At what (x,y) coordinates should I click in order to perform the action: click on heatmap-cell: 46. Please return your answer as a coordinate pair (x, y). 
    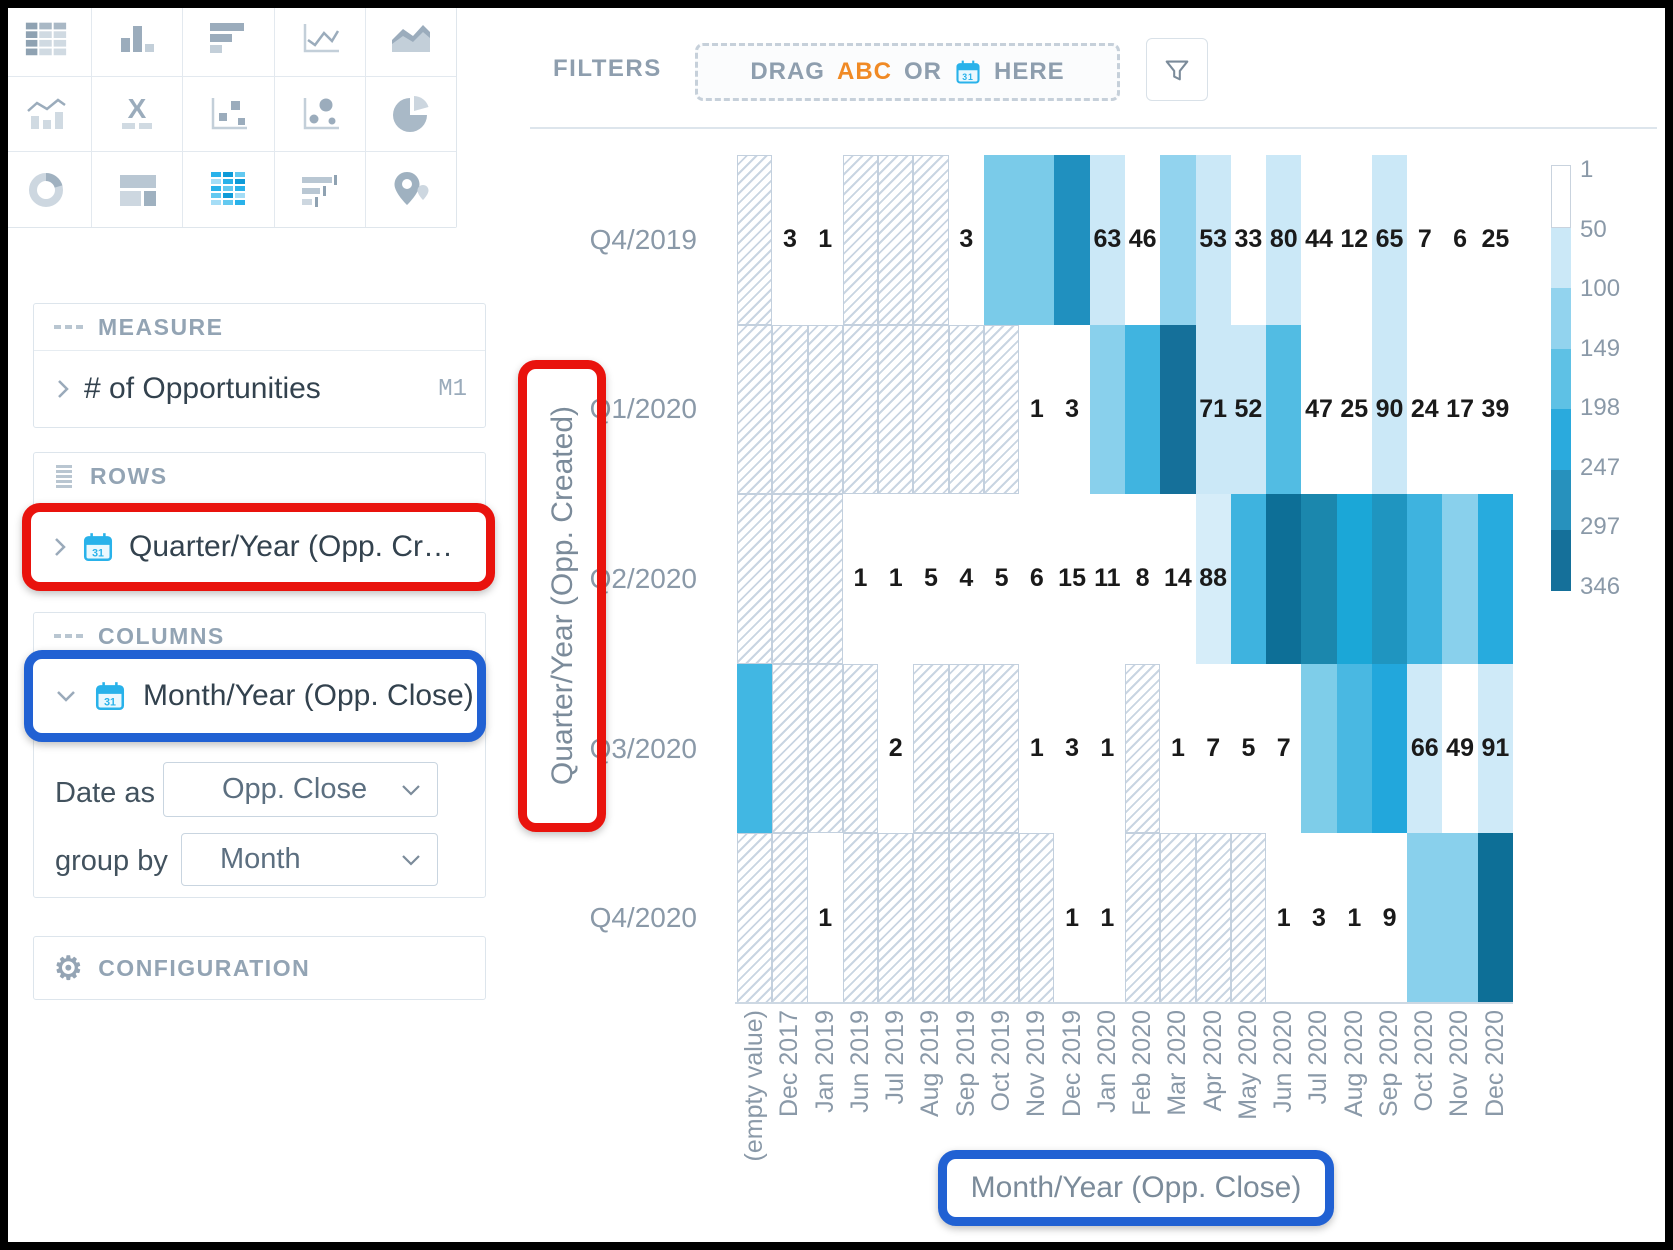
    Looking at the image, I should click on (1143, 240).